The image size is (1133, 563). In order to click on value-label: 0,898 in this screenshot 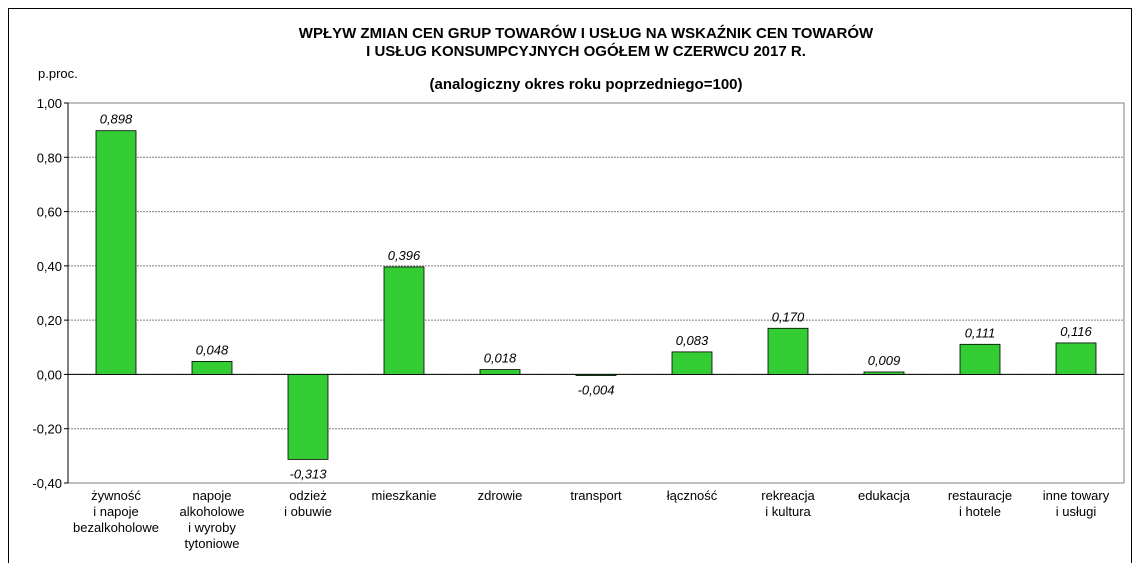, I will do `click(116, 119)`.